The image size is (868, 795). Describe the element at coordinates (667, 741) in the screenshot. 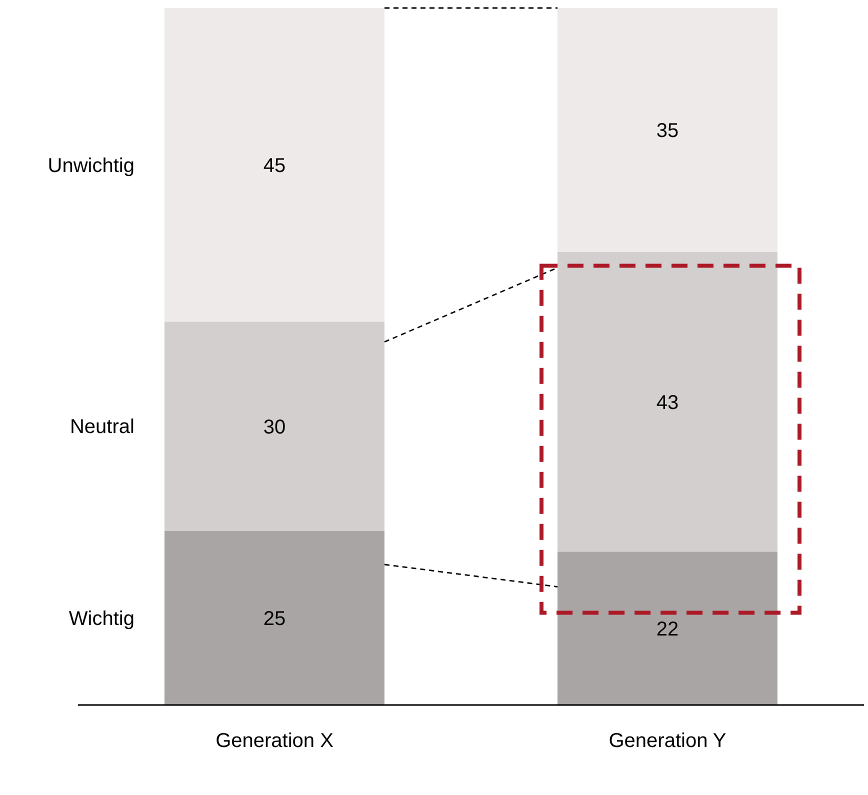

I see `x-tick-label: Generation Y` at that location.